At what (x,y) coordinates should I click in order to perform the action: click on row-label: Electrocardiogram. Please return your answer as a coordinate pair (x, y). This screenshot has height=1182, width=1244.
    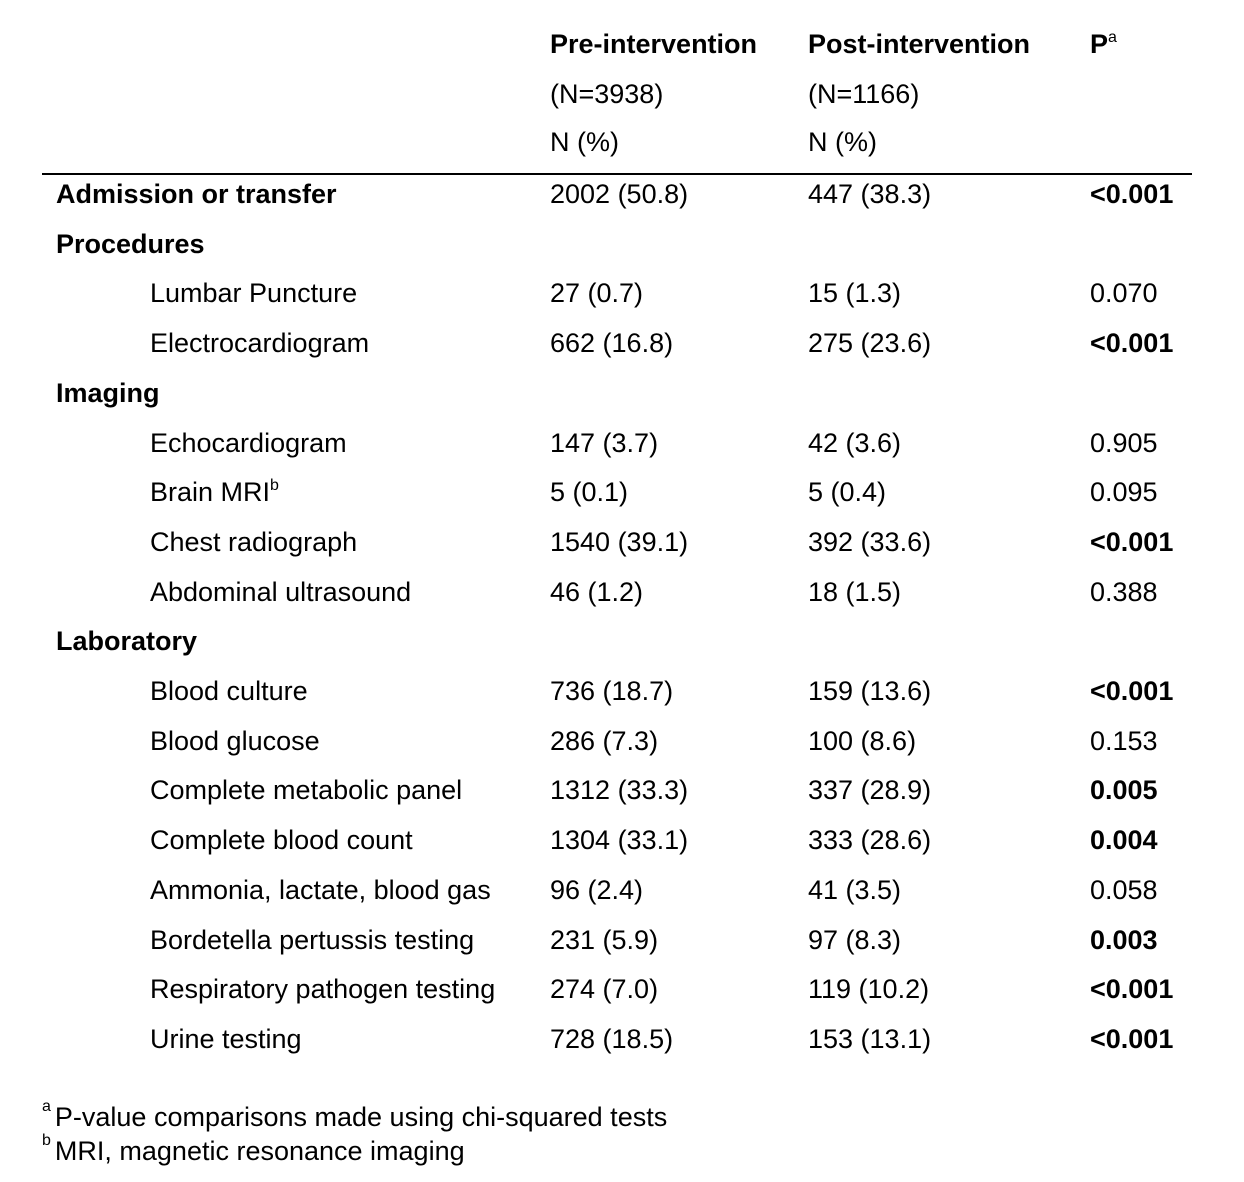
    Looking at the image, I should click on (259, 343).